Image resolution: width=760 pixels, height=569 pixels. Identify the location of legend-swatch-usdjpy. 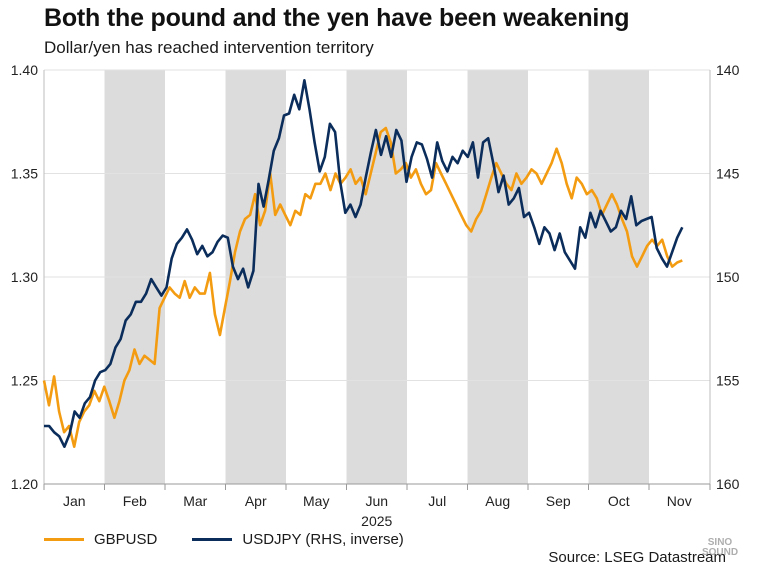
(212, 539).